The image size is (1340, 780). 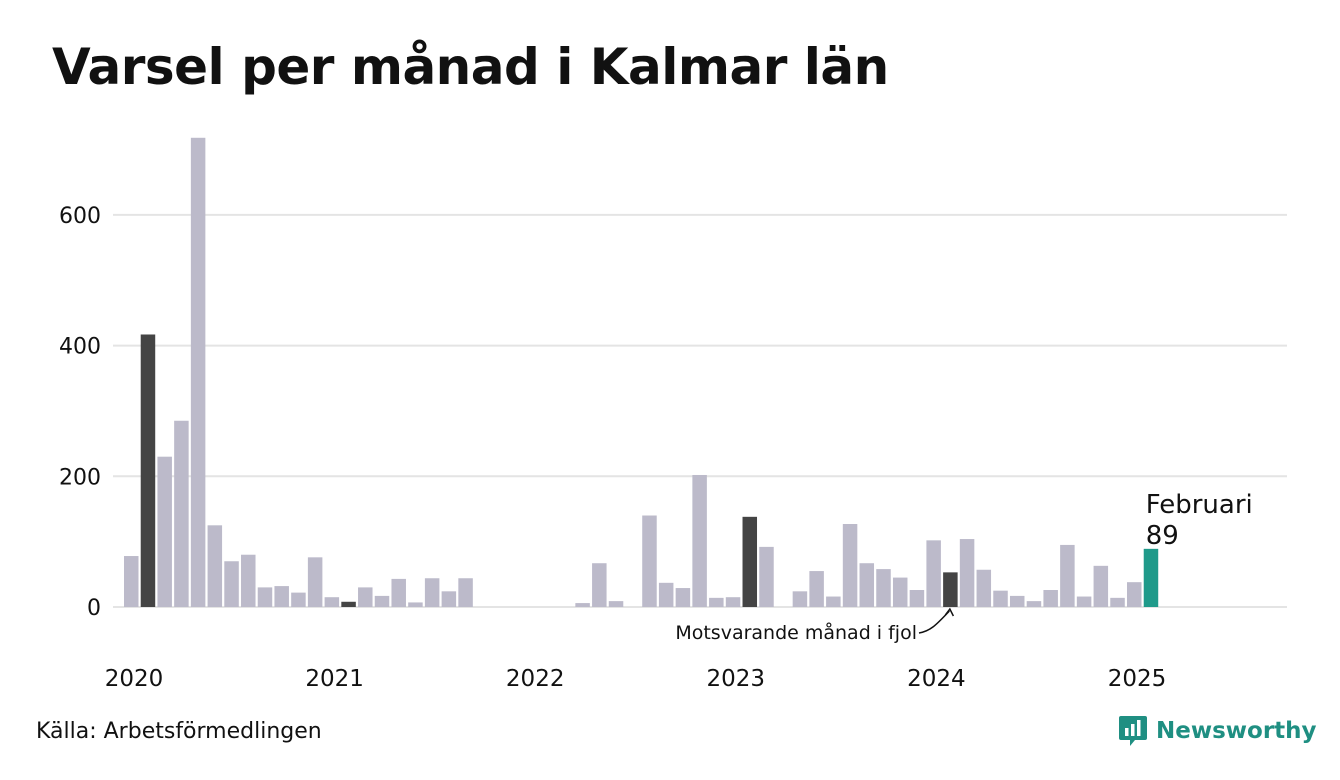 I want to click on y-tick-label: 600, so click(x=80, y=216).